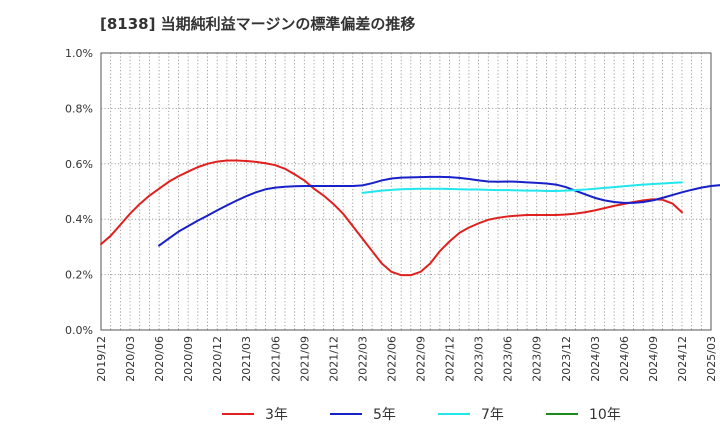  What do you see at coordinates (595, 359) in the screenshot?
I see `x-tick-label: 2024/03` at bounding box center [595, 359].